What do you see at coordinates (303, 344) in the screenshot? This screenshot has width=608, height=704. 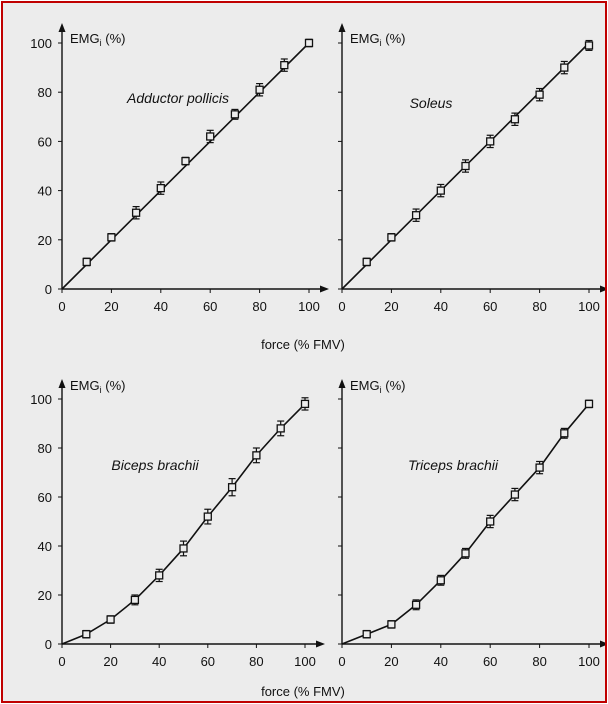 I see `x-axis-title-top: force (% FMV)` at bounding box center [303, 344].